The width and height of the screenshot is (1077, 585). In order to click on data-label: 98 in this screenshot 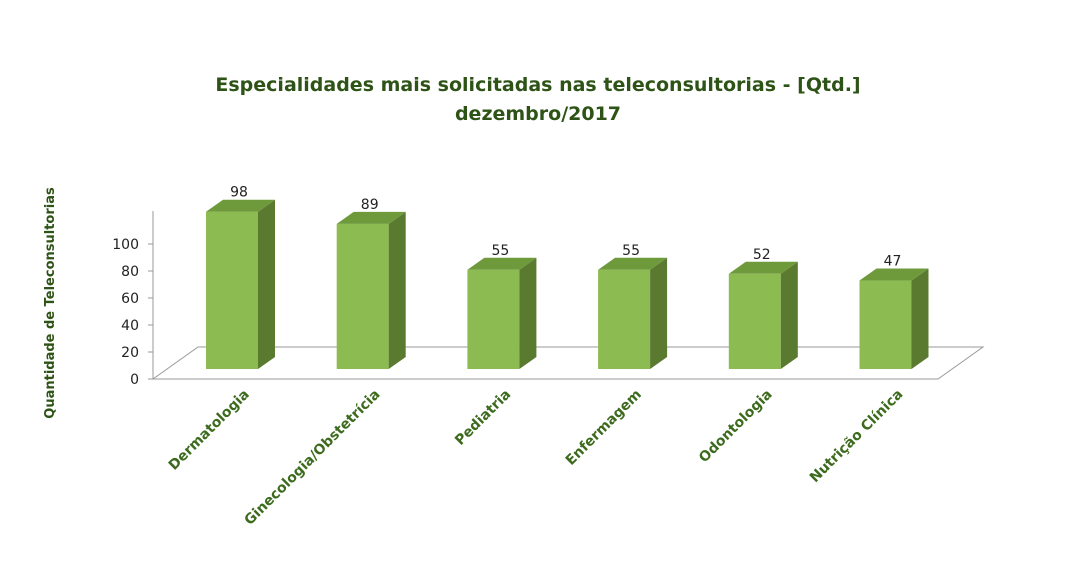, I will do `click(239, 193)`.